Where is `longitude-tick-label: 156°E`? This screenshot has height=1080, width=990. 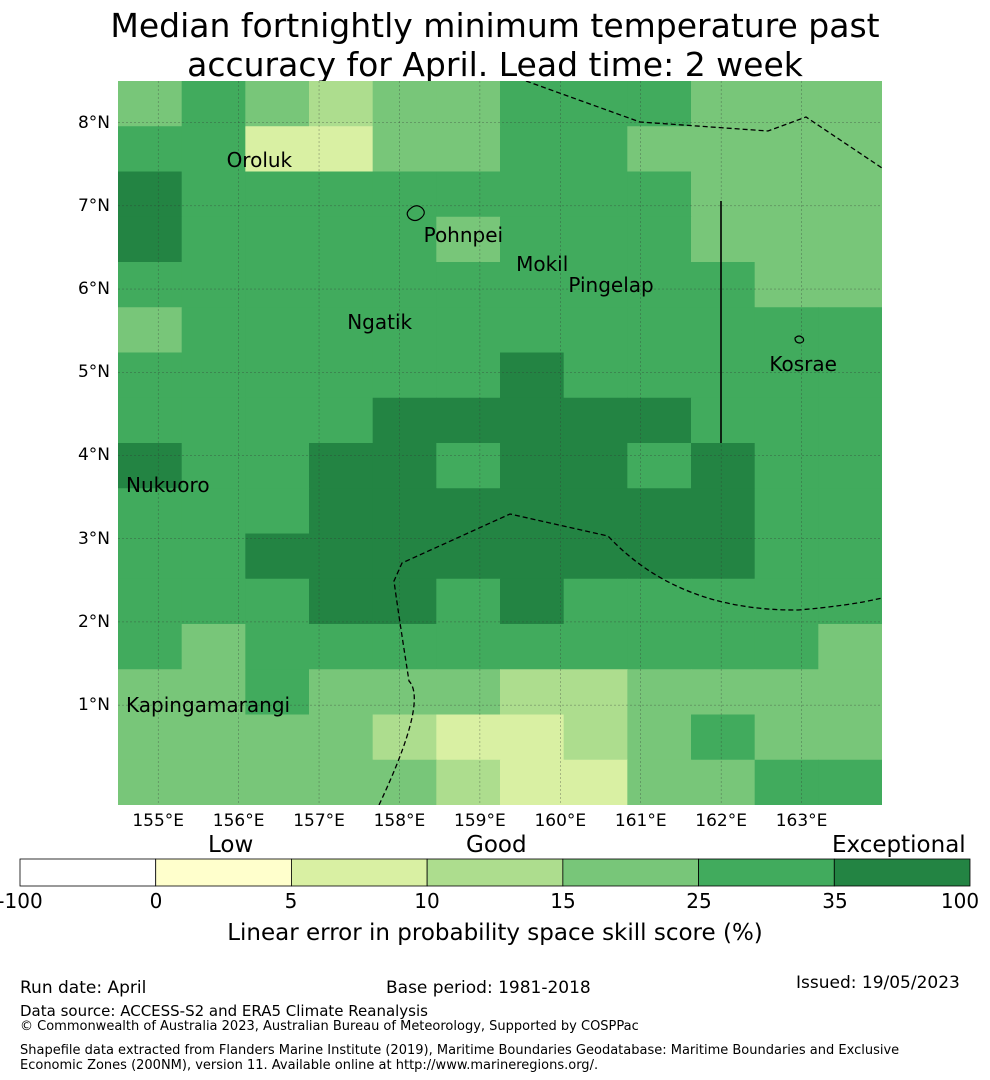
longitude-tick-label: 156°E is located at coordinates (238, 821).